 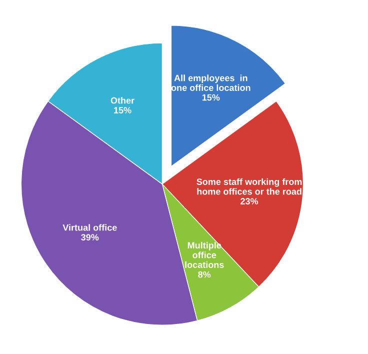 What do you see at coordinates (204, 255) in the screenshot?
I see `slice-label: Multiple office locations` at bounding box center [204, 255].